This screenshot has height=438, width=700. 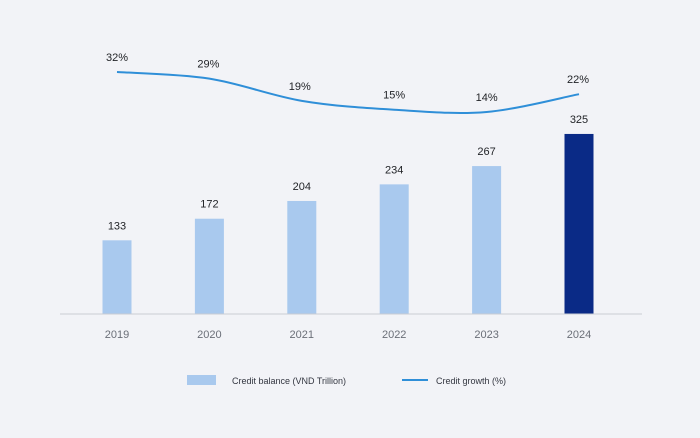 I want to click on line-label-group: 32% 29% 19% 15% 14% 22%, so click(x=347, y=78).